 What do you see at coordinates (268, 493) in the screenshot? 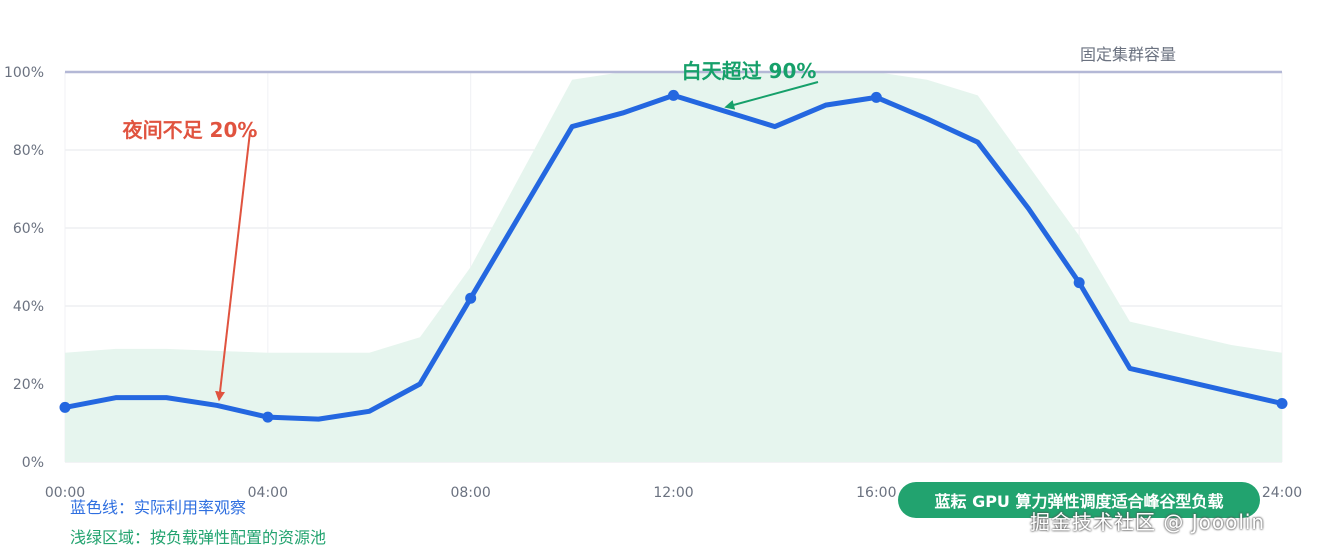
I see `x-tick-label: 04:00` at bounding box center [268, 493].